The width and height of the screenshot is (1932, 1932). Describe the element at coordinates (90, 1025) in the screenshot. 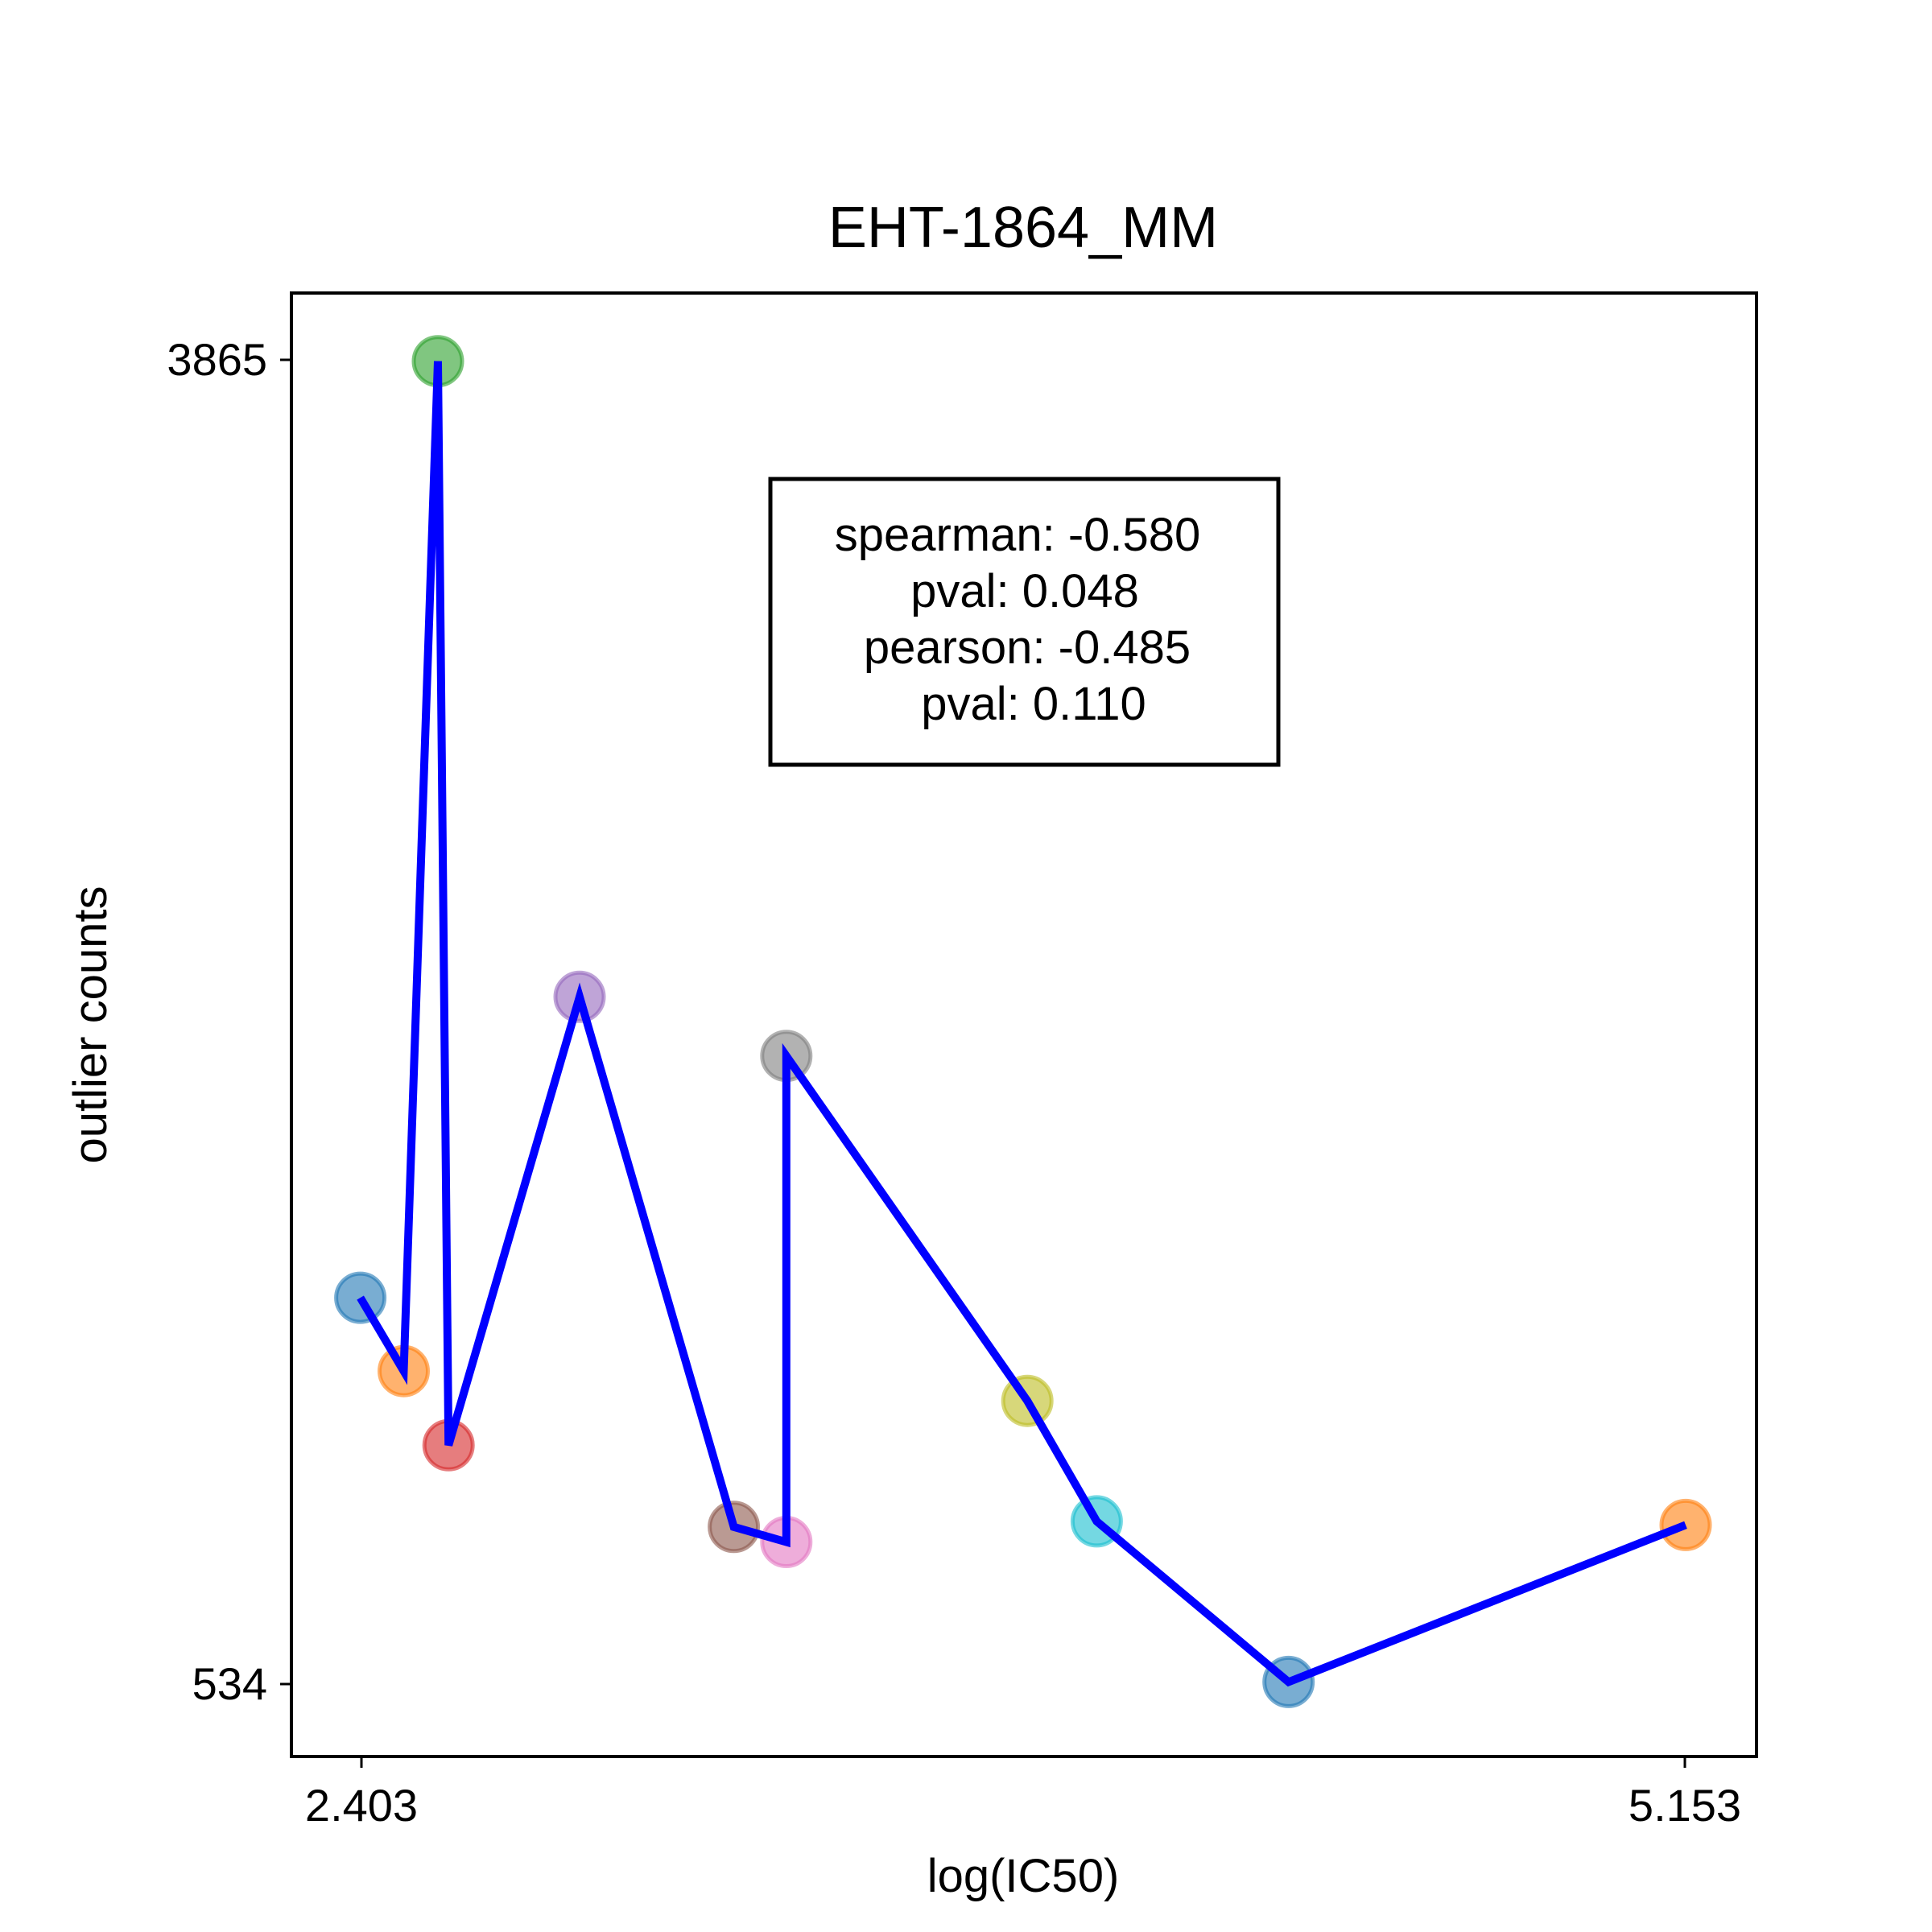

I see `y-axis-label: outlier counts` at that location.